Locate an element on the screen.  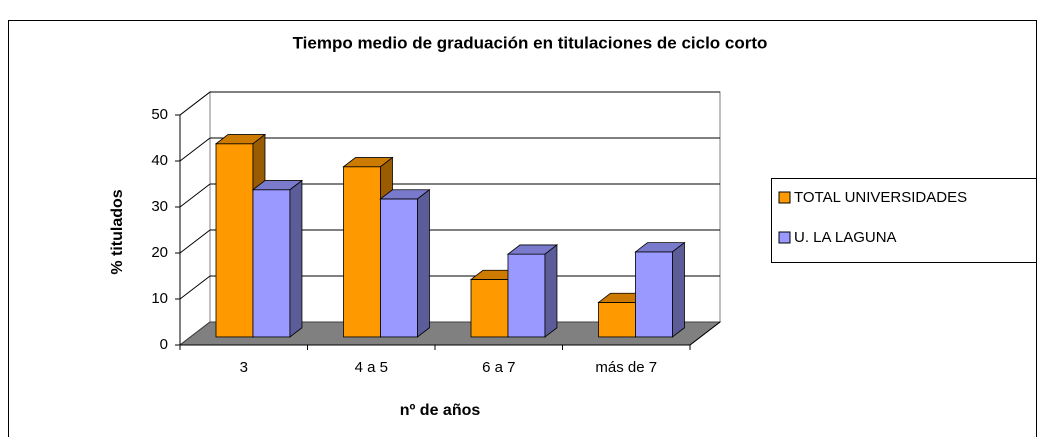
y-tick-label: 40 is located at coordinates (159, 160).